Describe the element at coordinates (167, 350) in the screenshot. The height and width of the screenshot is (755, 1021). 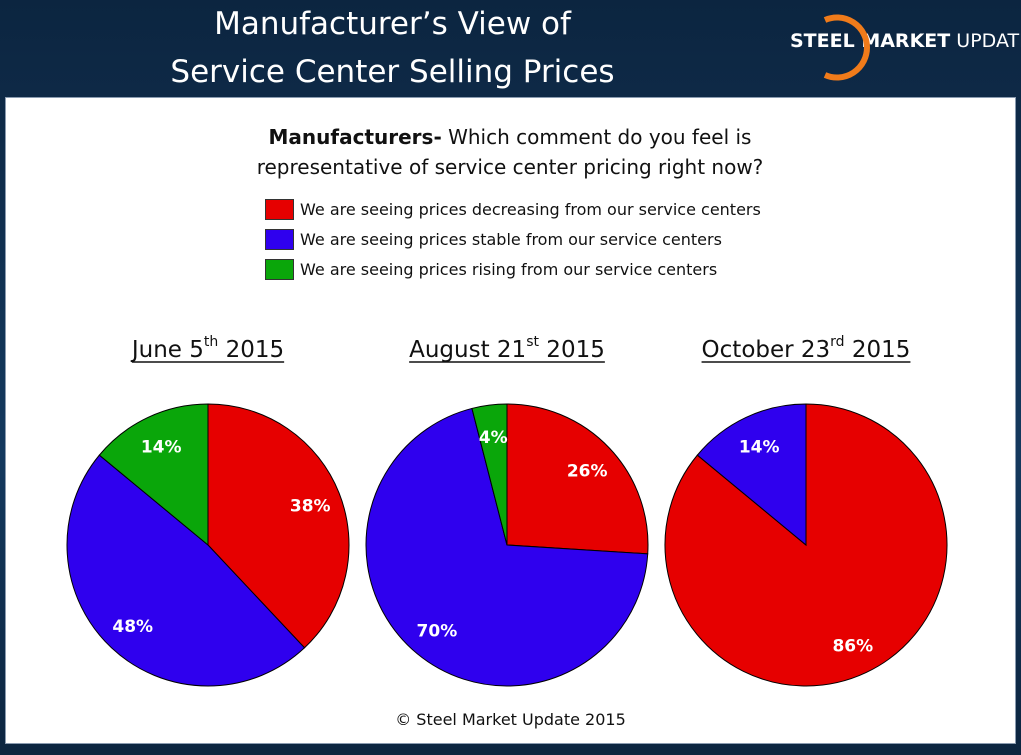
I see `title-part: June 5` at that location.